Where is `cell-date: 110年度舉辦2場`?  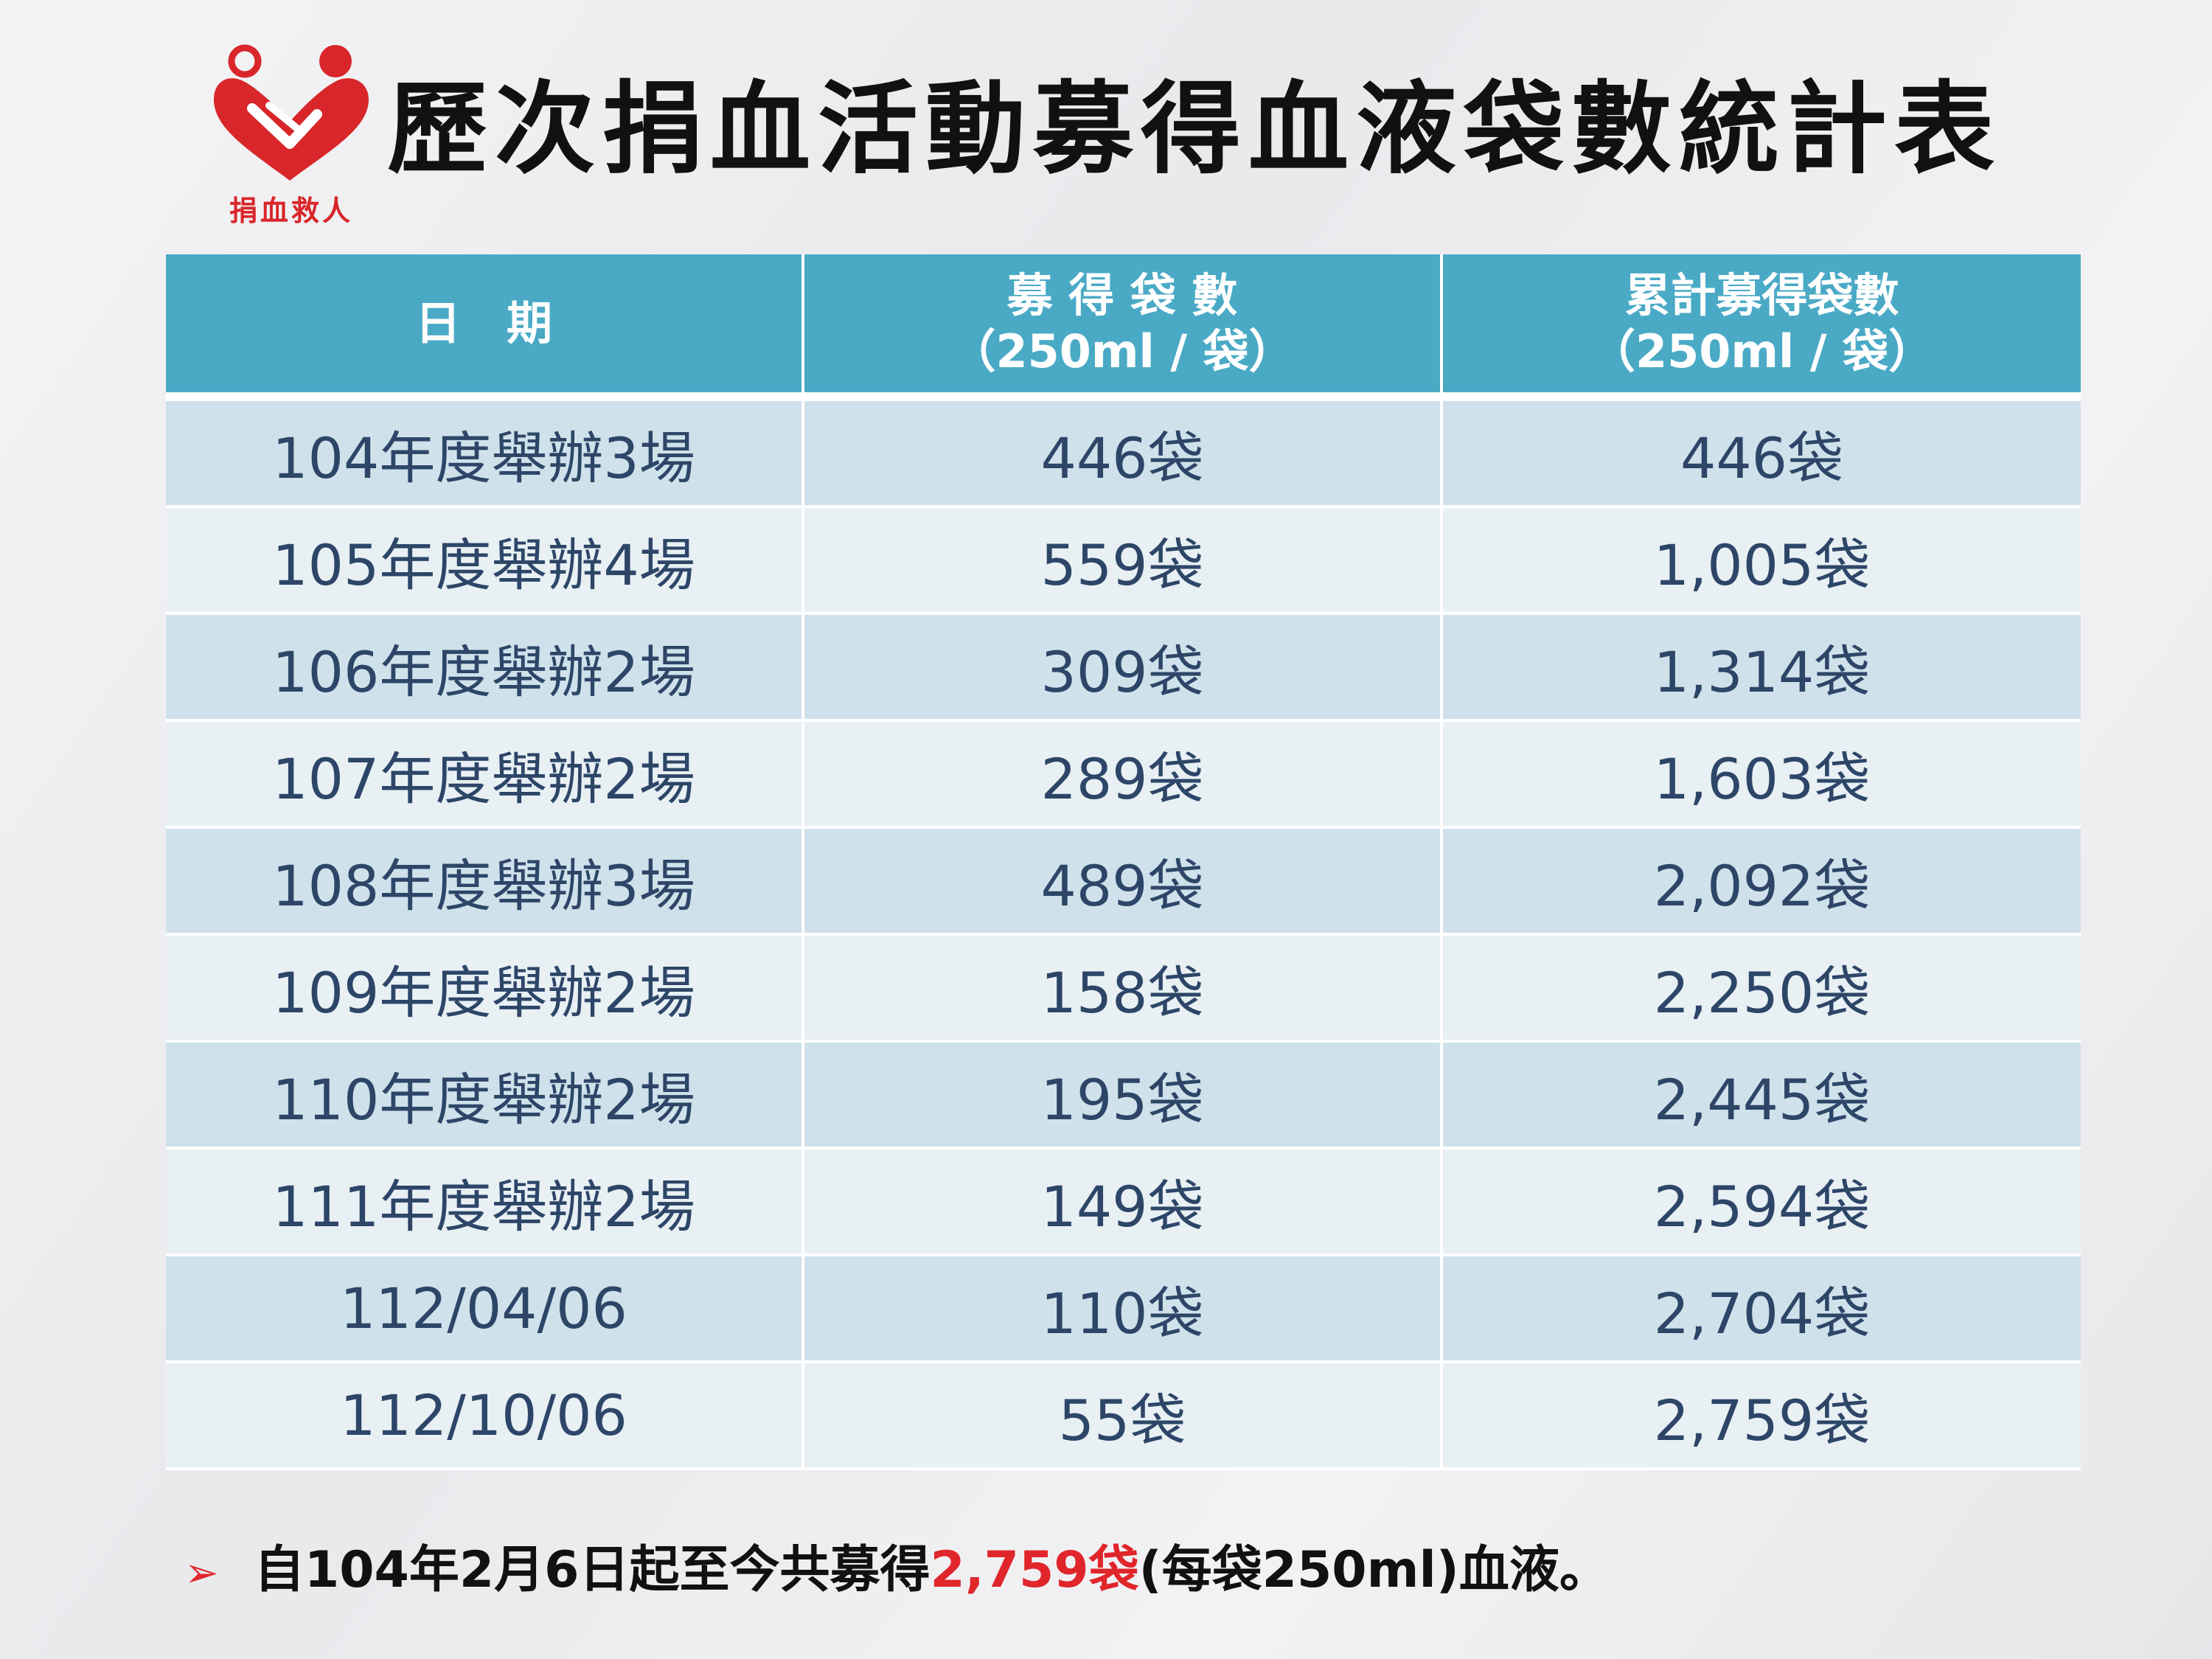 cell-date: 110年度舉辦2場 is located at coordinates (485, 1096).